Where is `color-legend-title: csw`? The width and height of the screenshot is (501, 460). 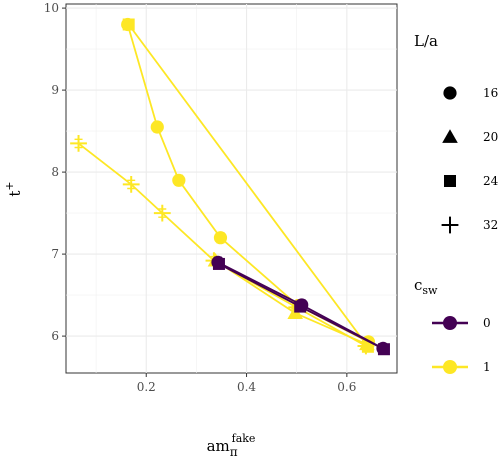
color-legend-title: csw is located at coordinates (426, 286).